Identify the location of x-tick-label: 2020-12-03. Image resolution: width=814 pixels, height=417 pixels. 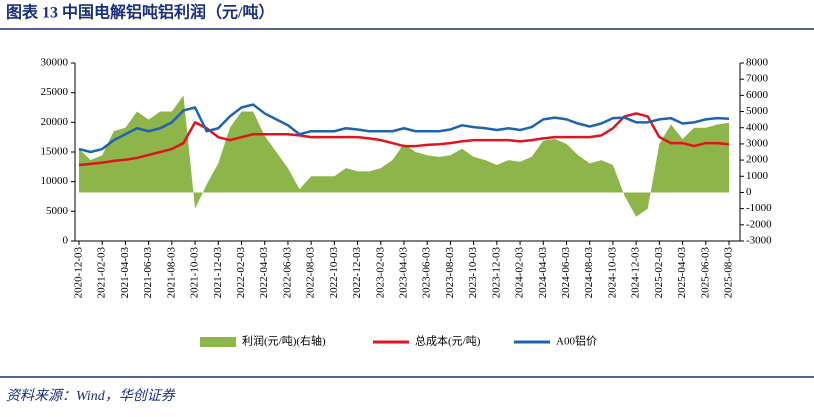
(79, 273).